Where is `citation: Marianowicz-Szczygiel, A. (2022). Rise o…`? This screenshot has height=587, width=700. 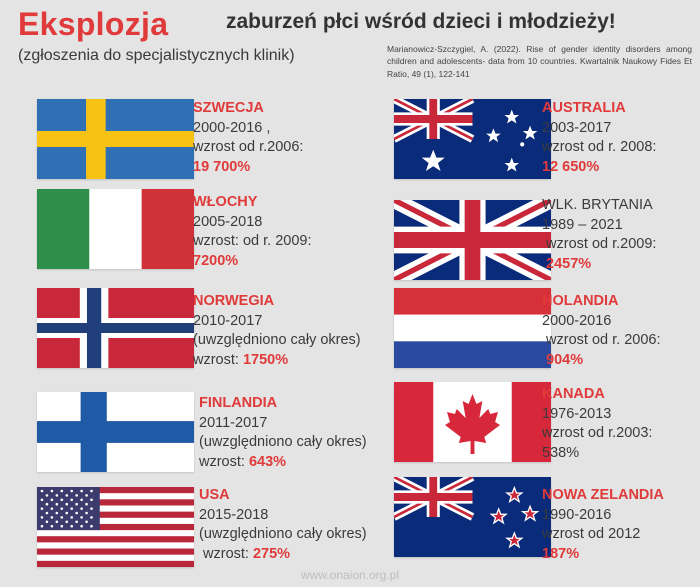 citation: Marianowicz-Szczygiel, A. (2022). Rise o… is located at coordinates (539, 61).